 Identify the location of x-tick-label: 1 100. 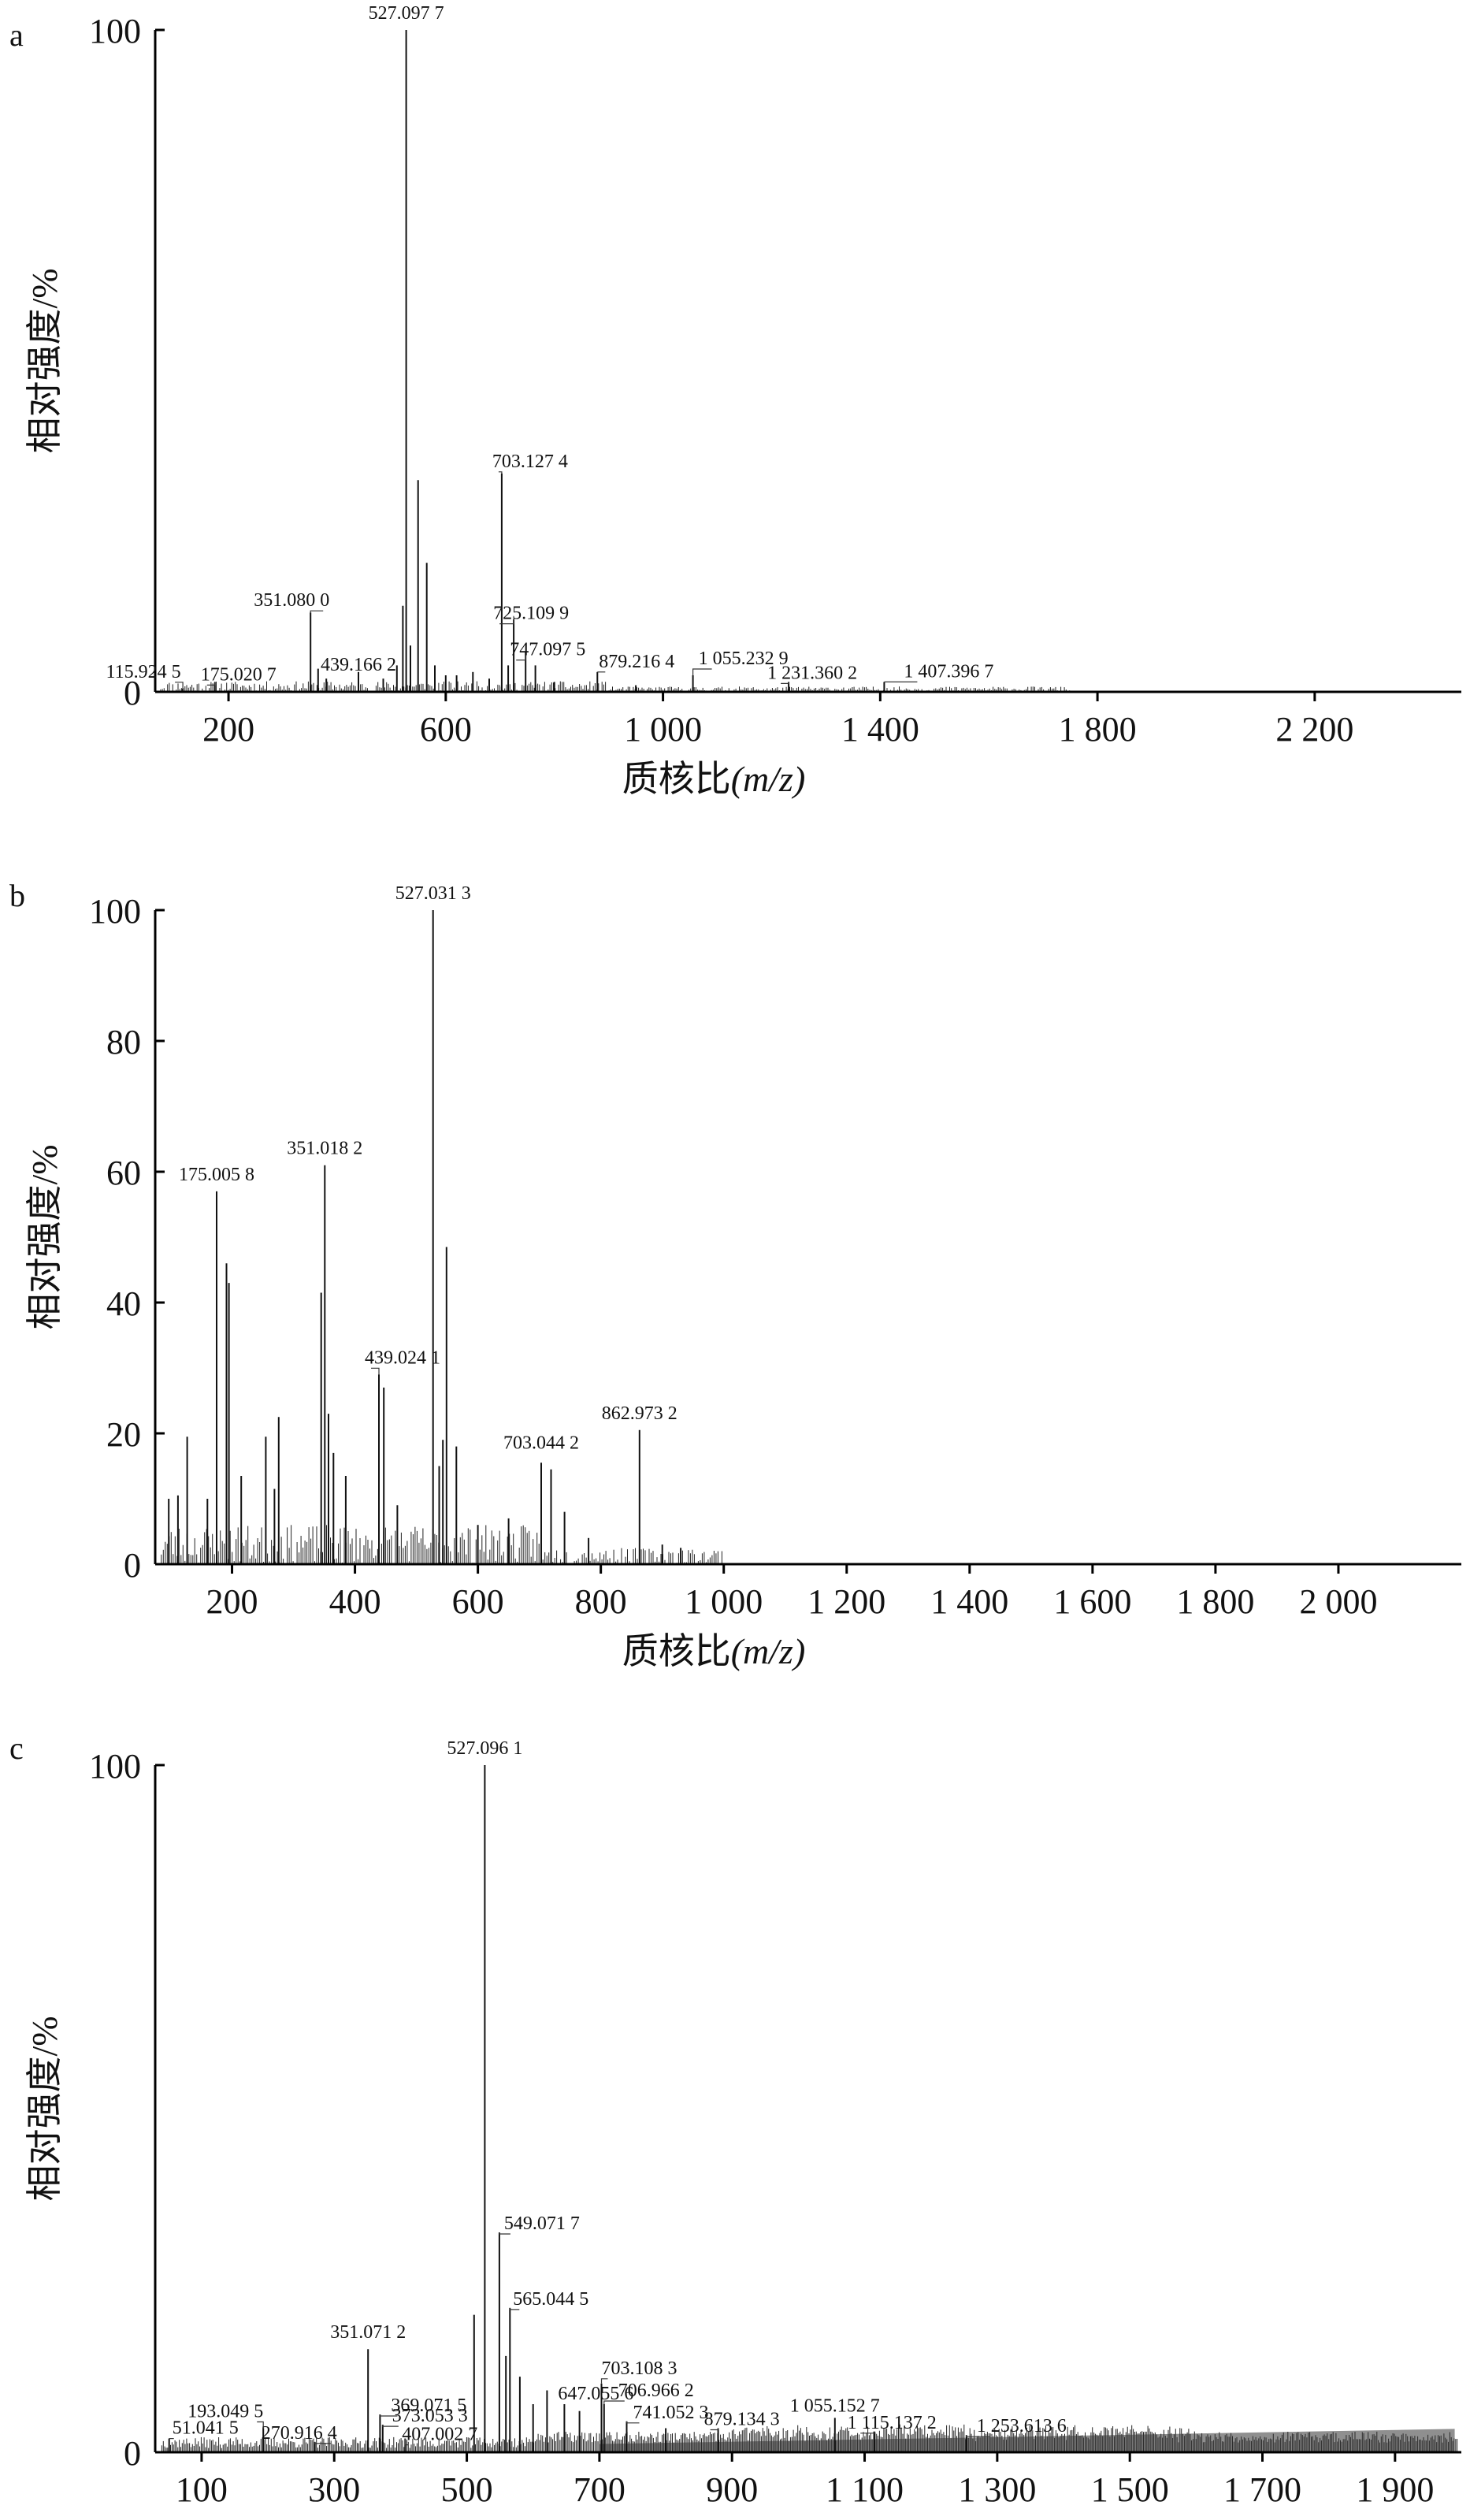
(865, 2489).